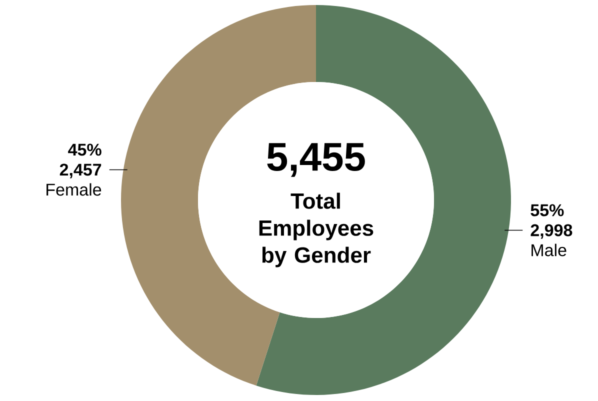 The width and height of the screenshot is (598, 401). Describe the element at coordinates (316, 230) in the screenshot. I see `text: Total Employees by Gender` at that location.